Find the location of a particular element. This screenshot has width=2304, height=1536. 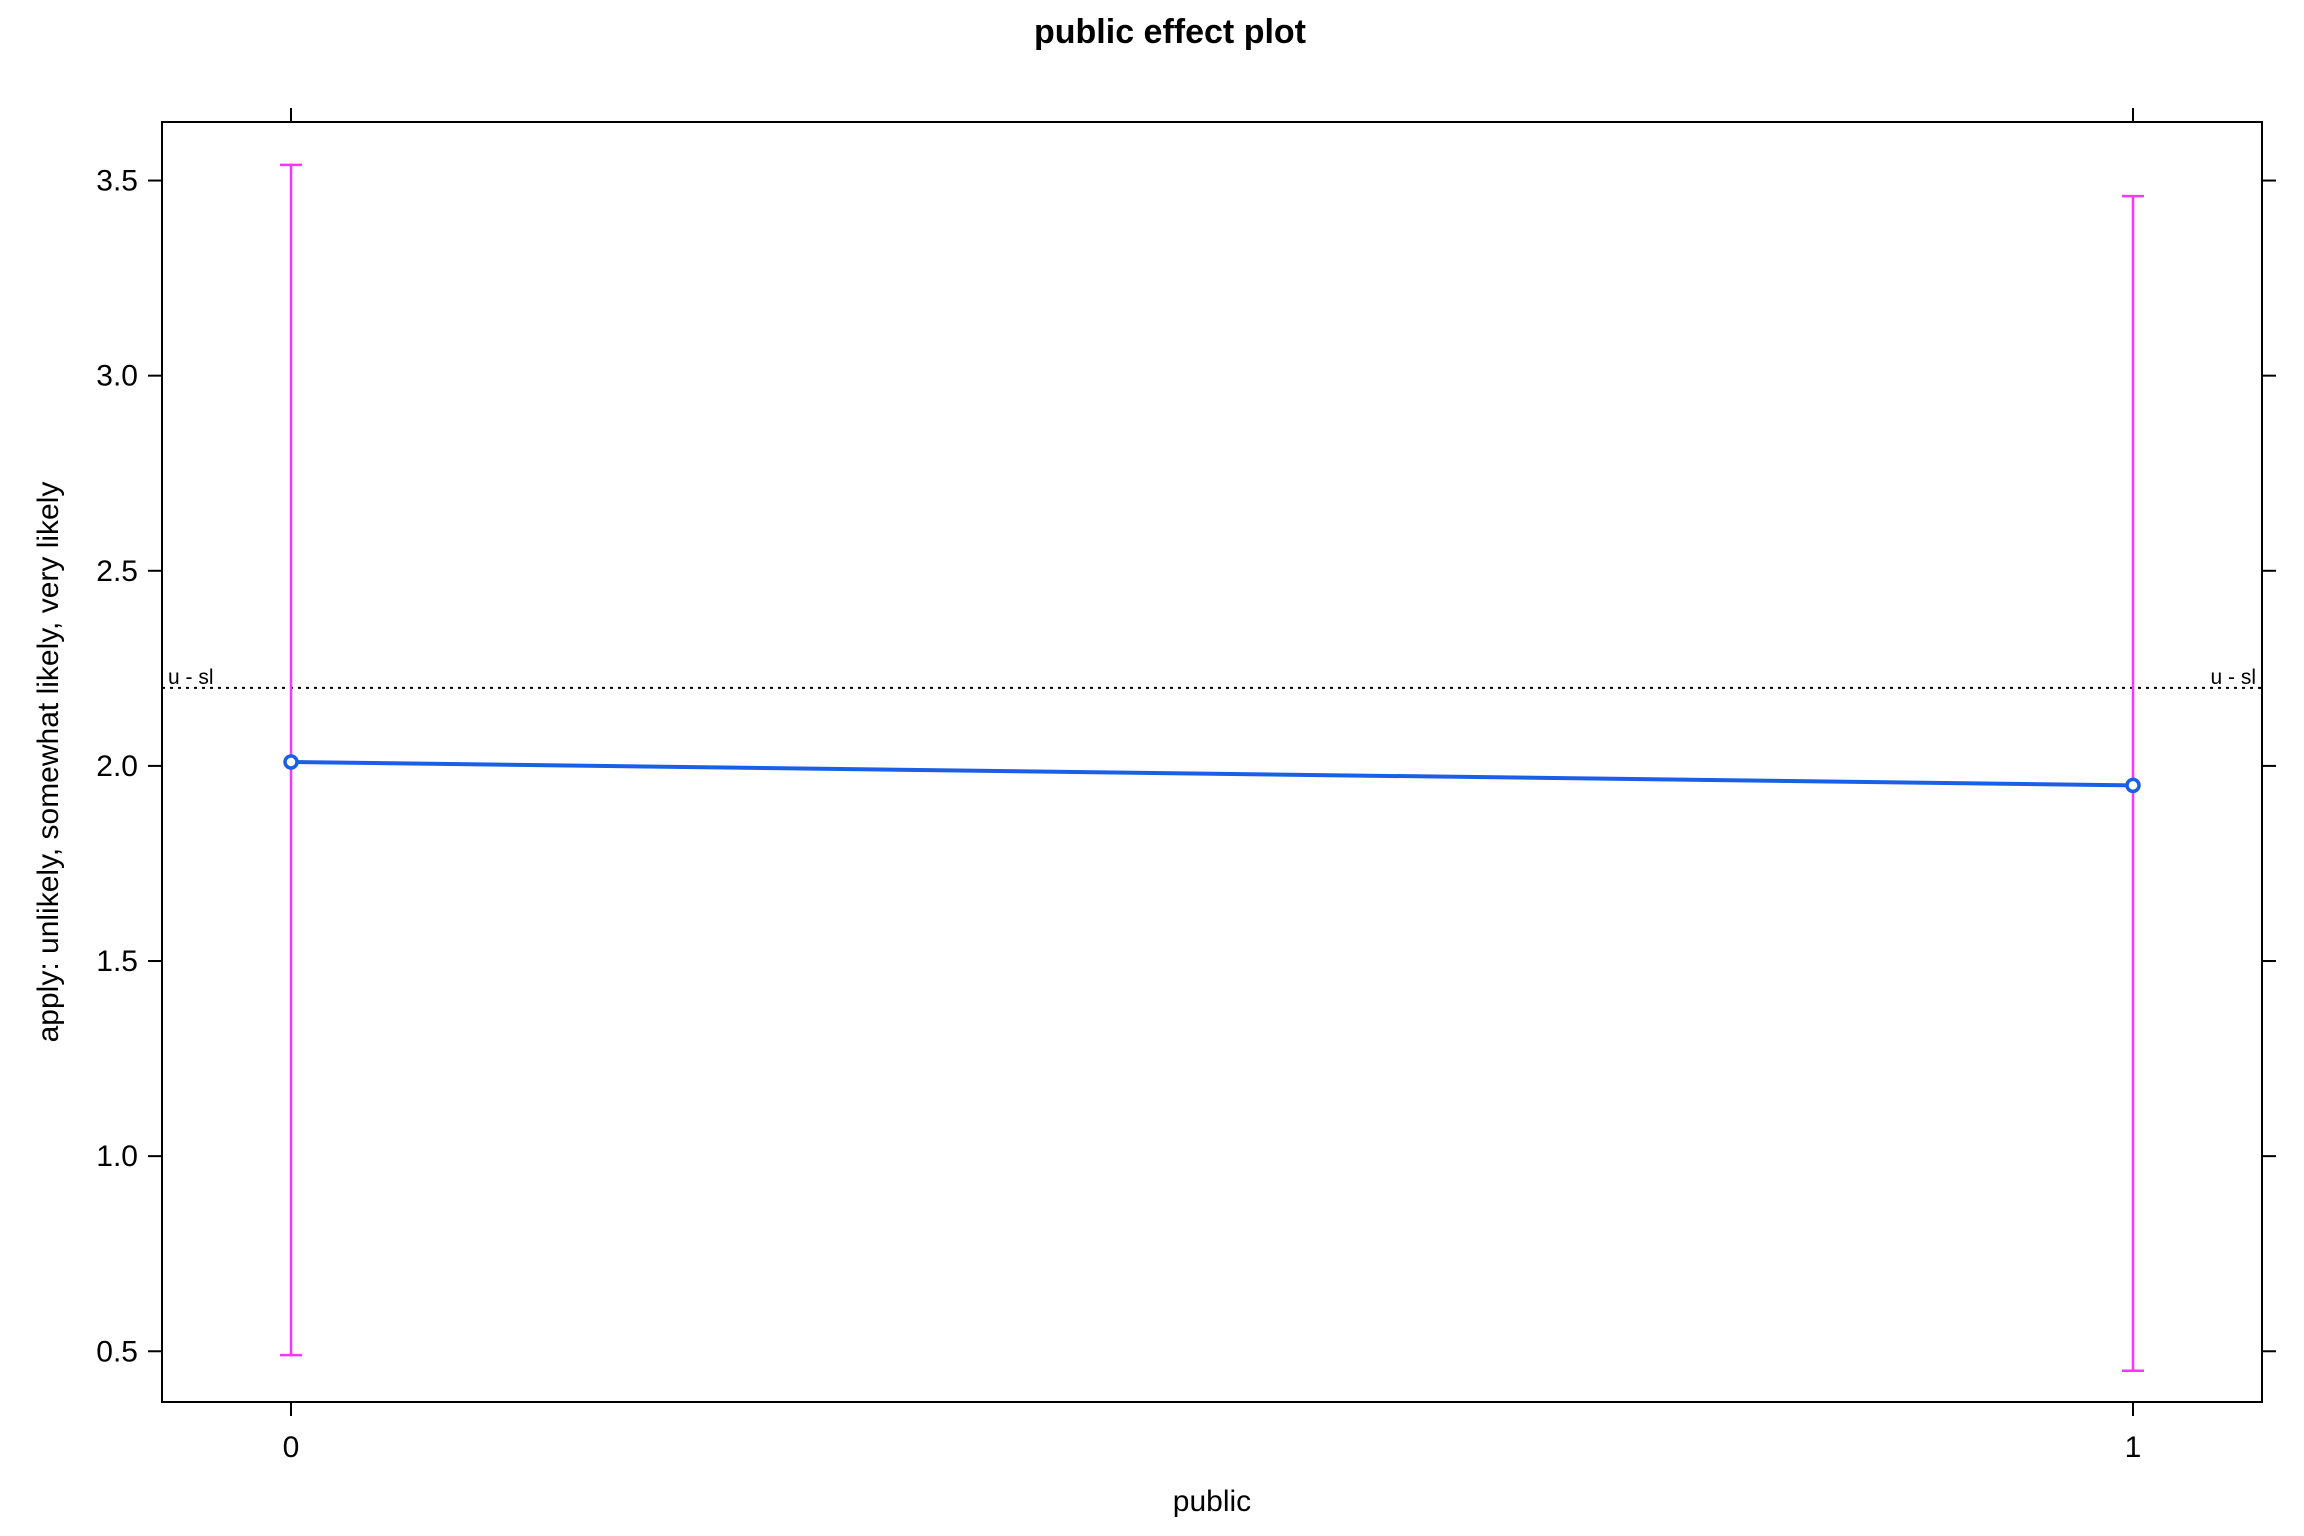

x-tick-label-1: 1 is located at coordinates (2133, 1447).